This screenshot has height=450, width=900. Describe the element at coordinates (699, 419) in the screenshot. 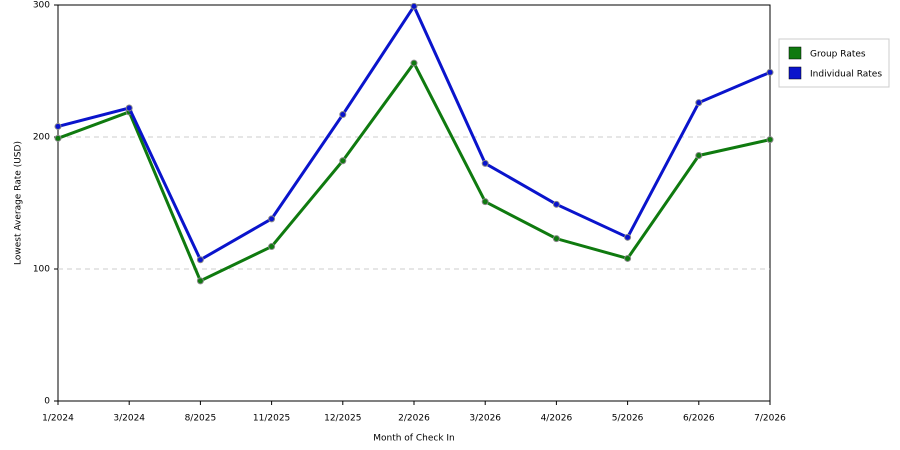

I see `x-tick-label: 6/2026` at that location.